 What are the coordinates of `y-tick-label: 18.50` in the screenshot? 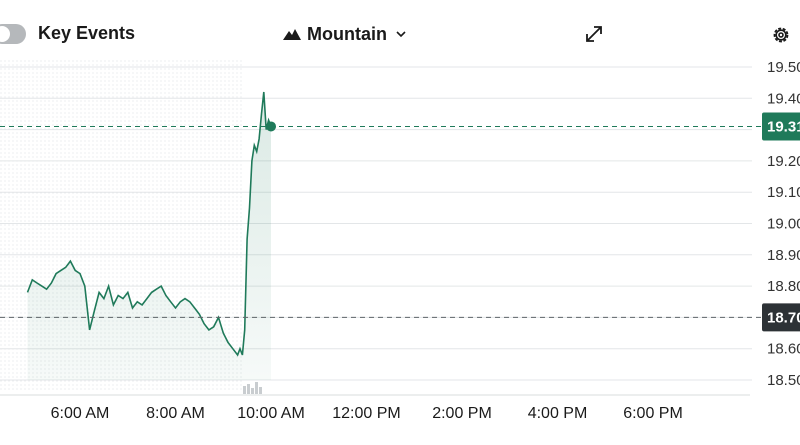 It's located at (783, 380).